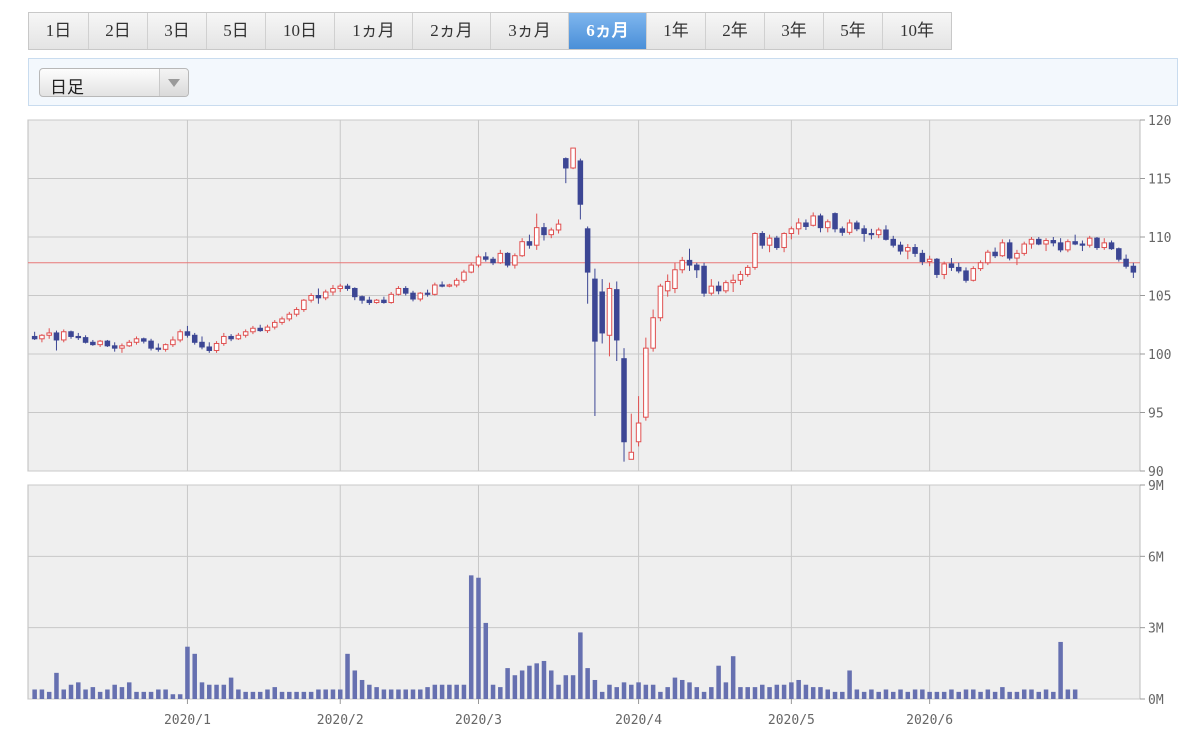 This screenshot has width=1200, height=741. I want to click on tab-8: 6ヵ月, so click(608, 31).